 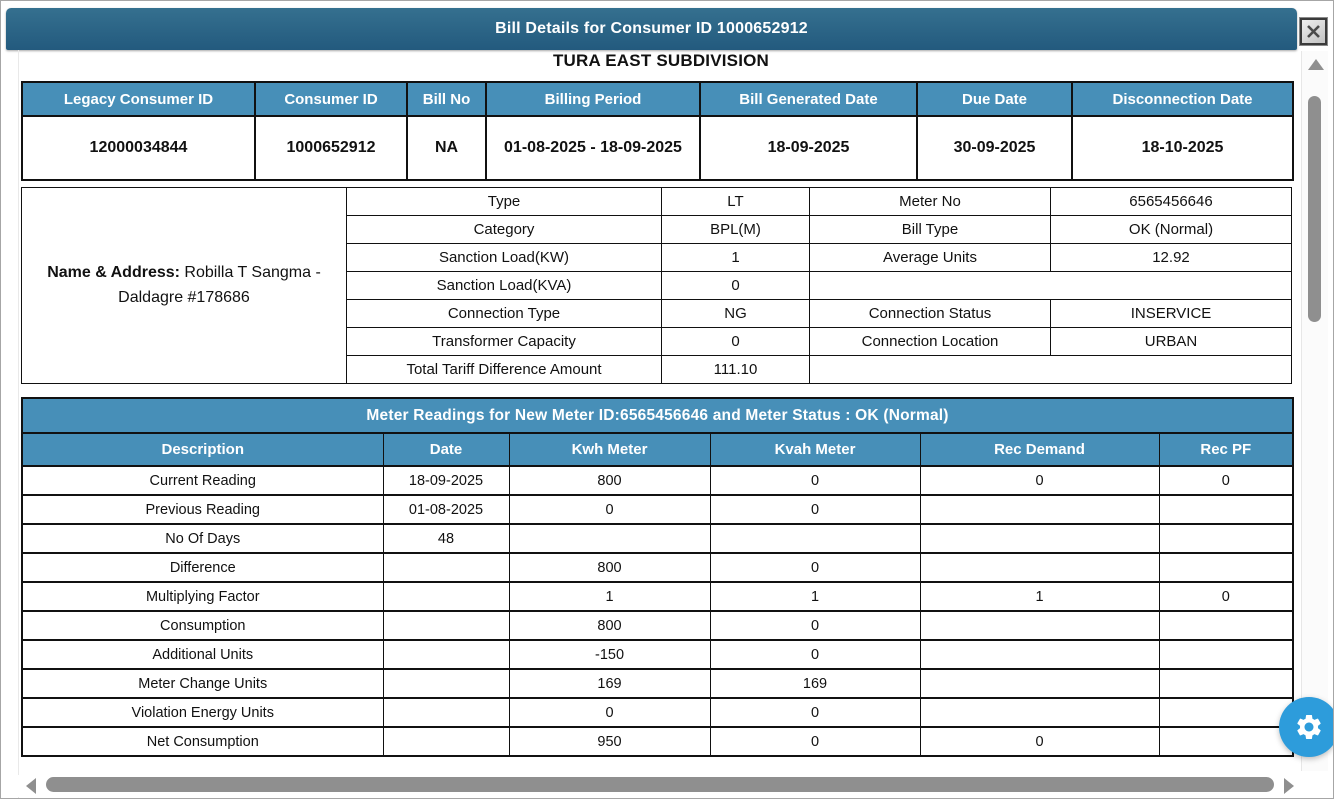 What do you see at coordinates (609, 538) in the screenshot?
I see `kwh-value` at bounding box center [609, 538].